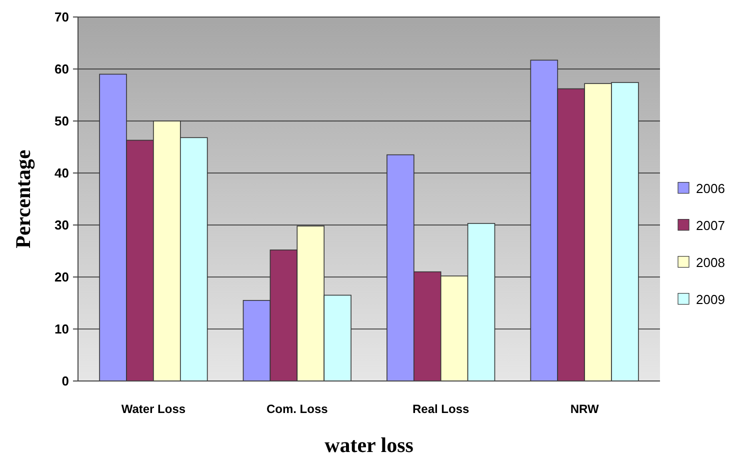 The height and width of the screenshot is (464, 732). Describe the element at coordinates (369, 445) in the screenshot. I see `x-axis-title: water loss` at that location.